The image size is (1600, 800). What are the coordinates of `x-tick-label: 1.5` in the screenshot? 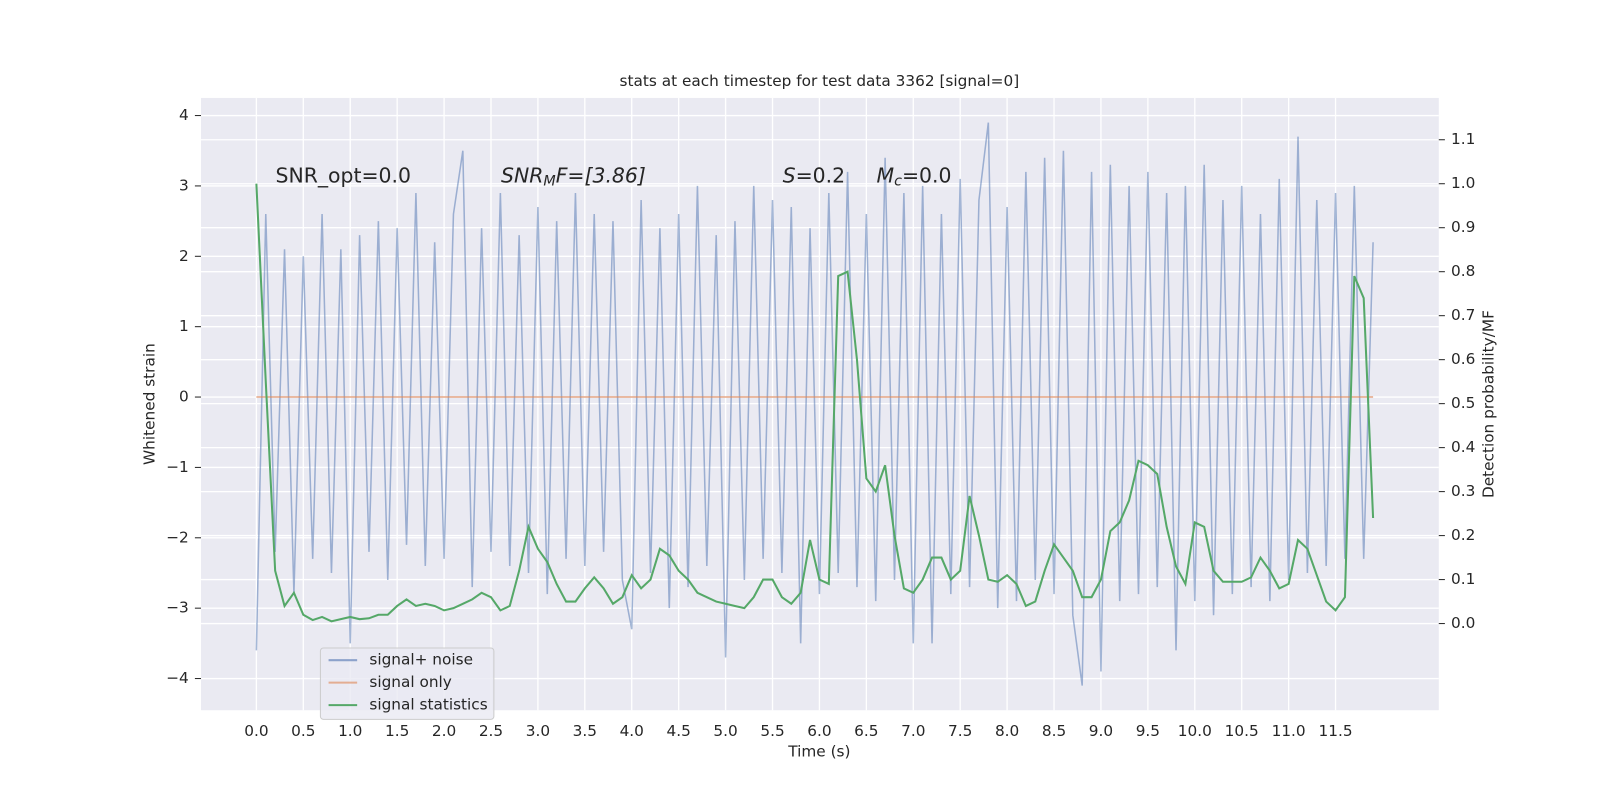 It's located at (397, 731).